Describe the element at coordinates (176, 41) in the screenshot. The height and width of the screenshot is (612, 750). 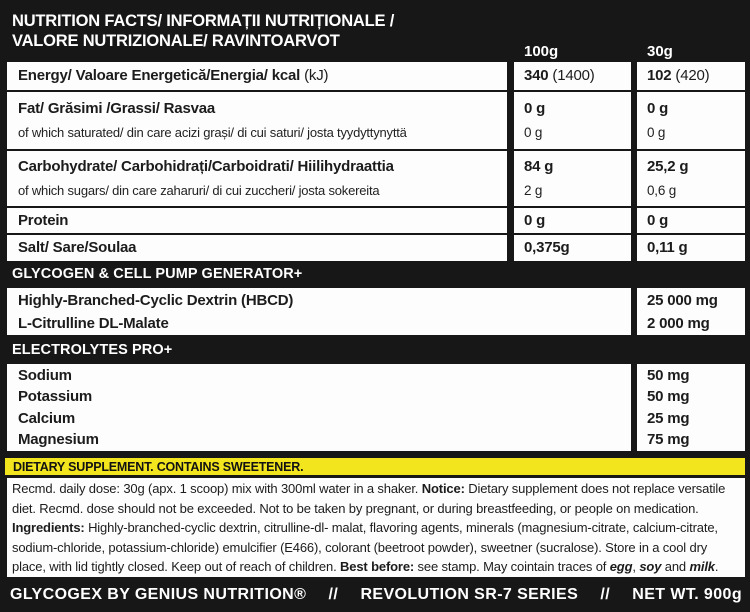
I see `header-title-line2: VALORE NUTRIZIONALE/ RAVINTOARVOT` at that location.